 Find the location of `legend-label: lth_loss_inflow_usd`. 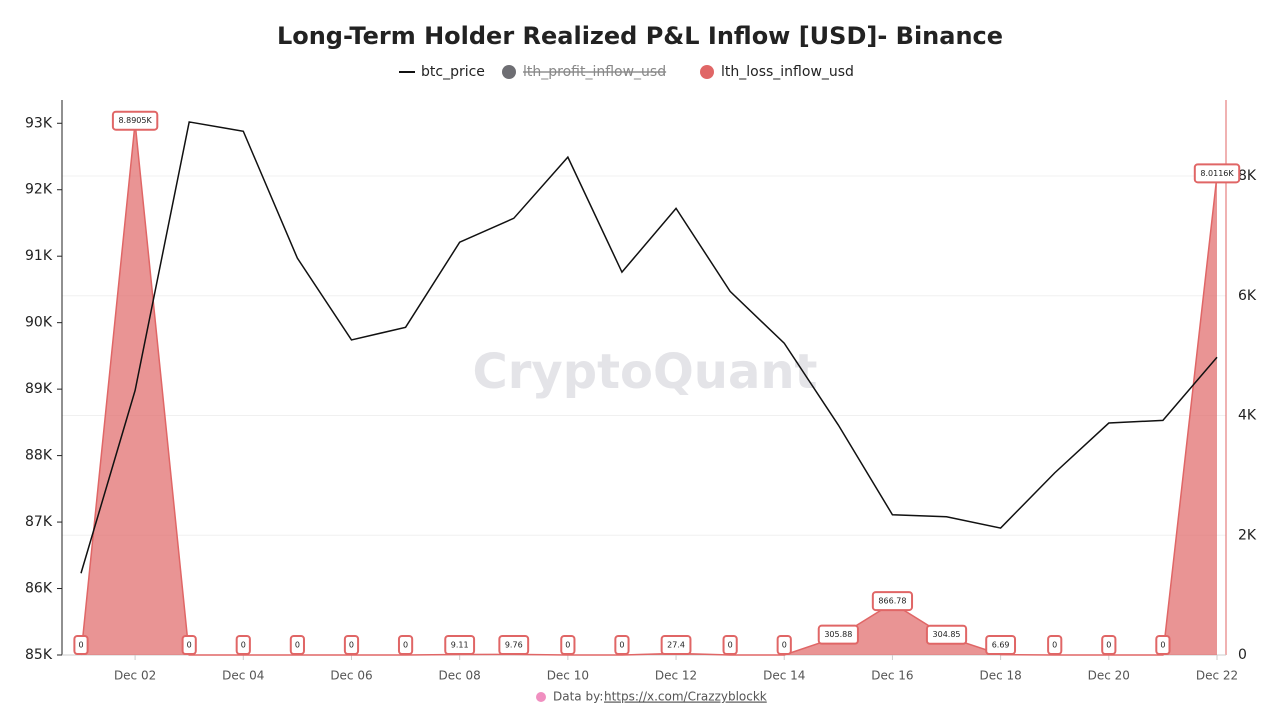

legend-label: lth_loss_inflow_usd is located at coordinates (787, 72).